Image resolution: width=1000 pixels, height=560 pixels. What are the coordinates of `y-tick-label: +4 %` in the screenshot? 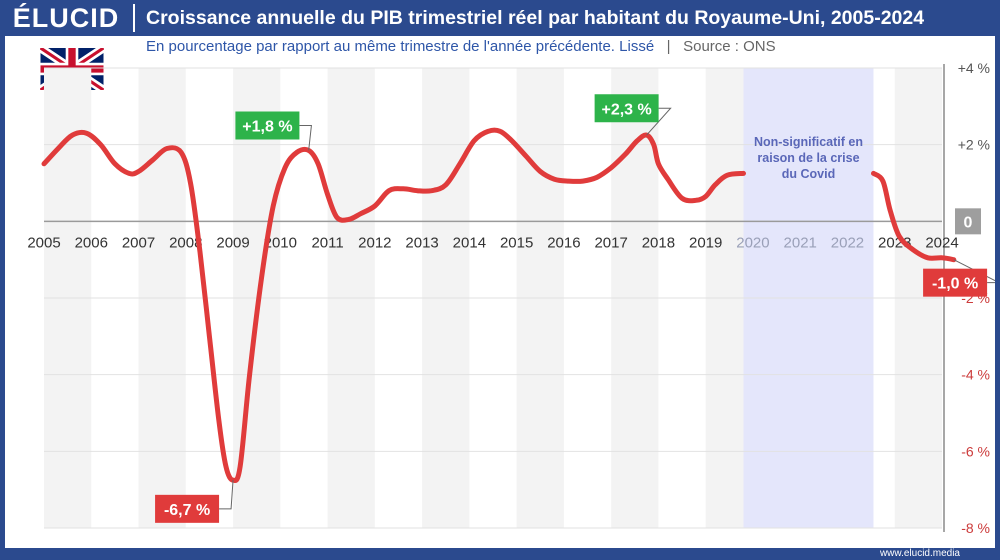 It's located at (974, 68).